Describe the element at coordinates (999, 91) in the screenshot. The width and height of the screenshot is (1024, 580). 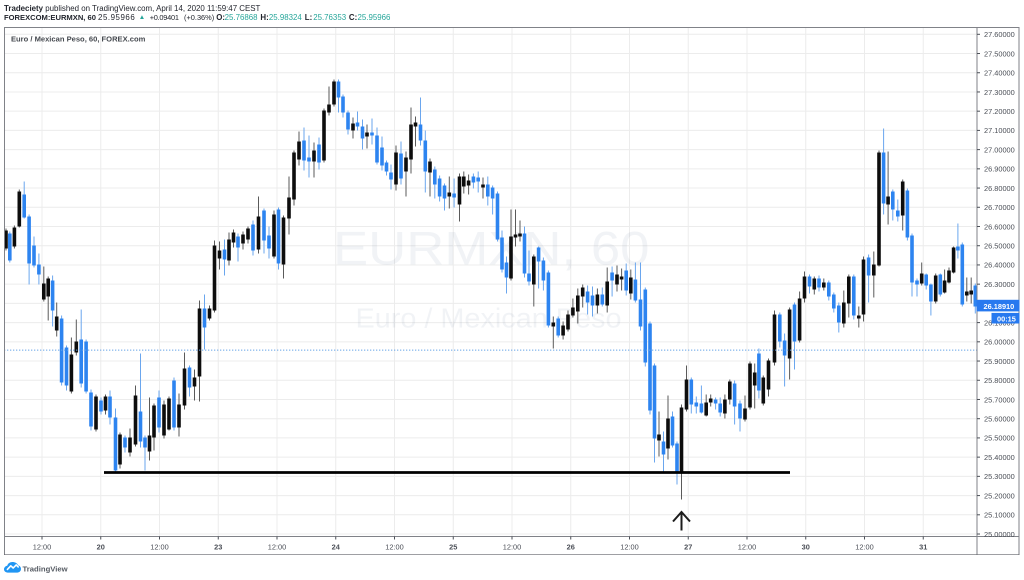
I see `svg-text: 27.30000` at that location.